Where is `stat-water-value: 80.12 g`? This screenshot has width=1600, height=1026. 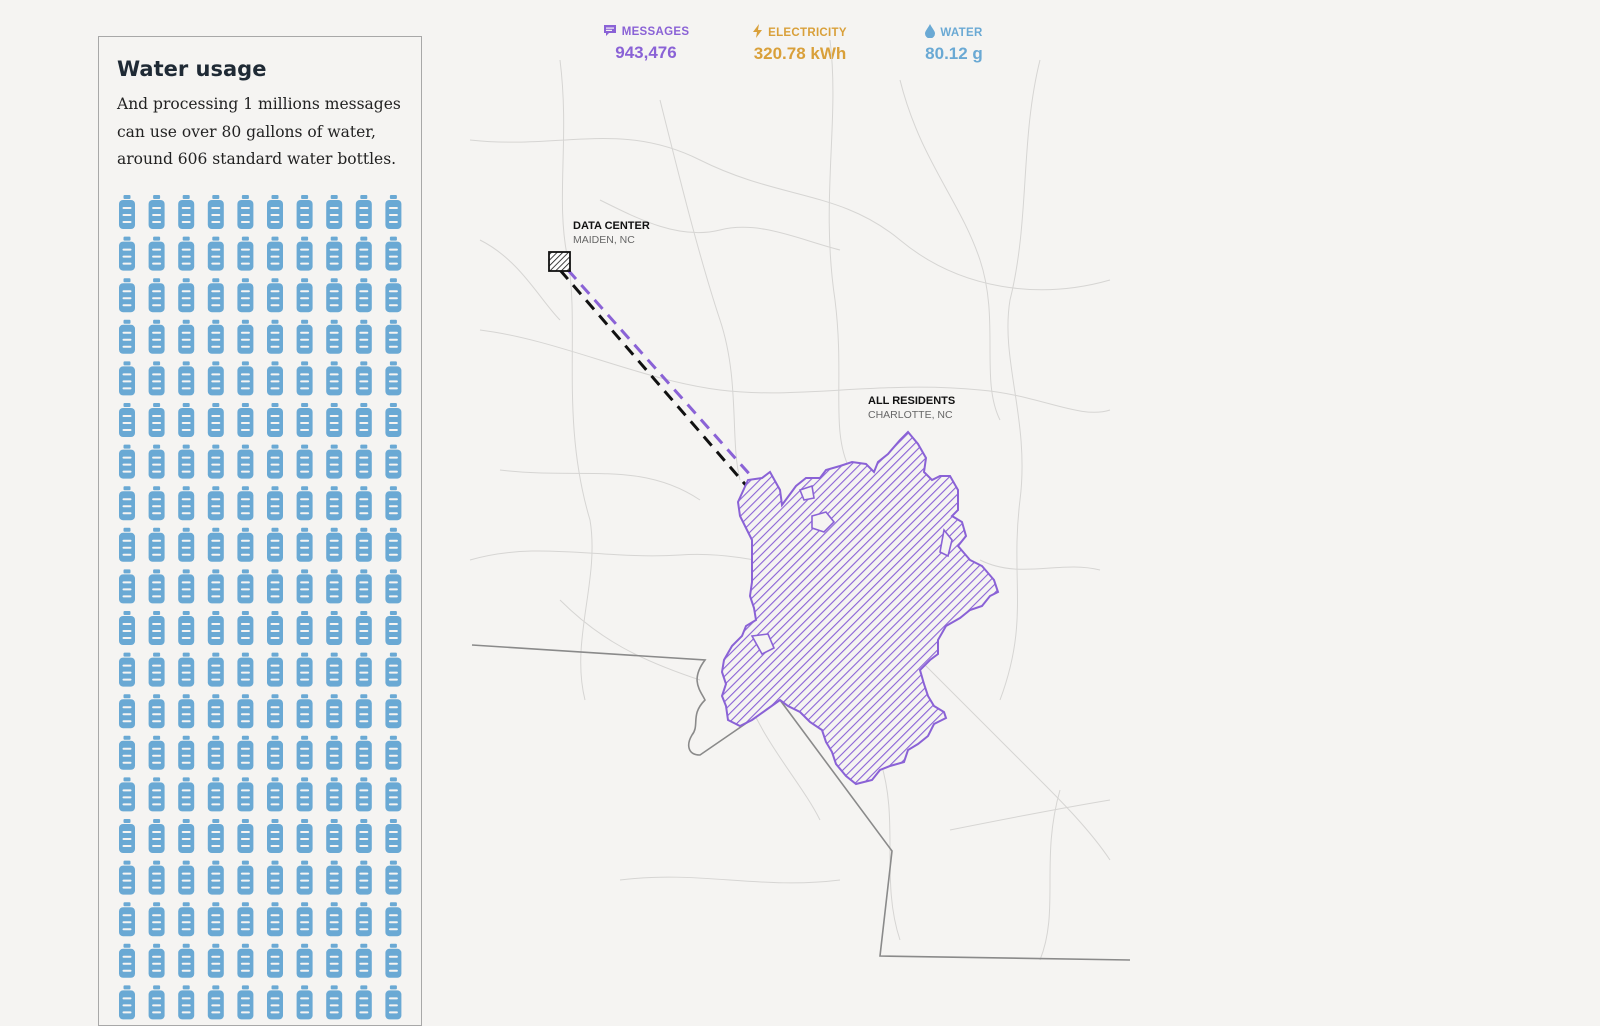
stat-water-value: 80.12 g is located at coordinates (954, 53).